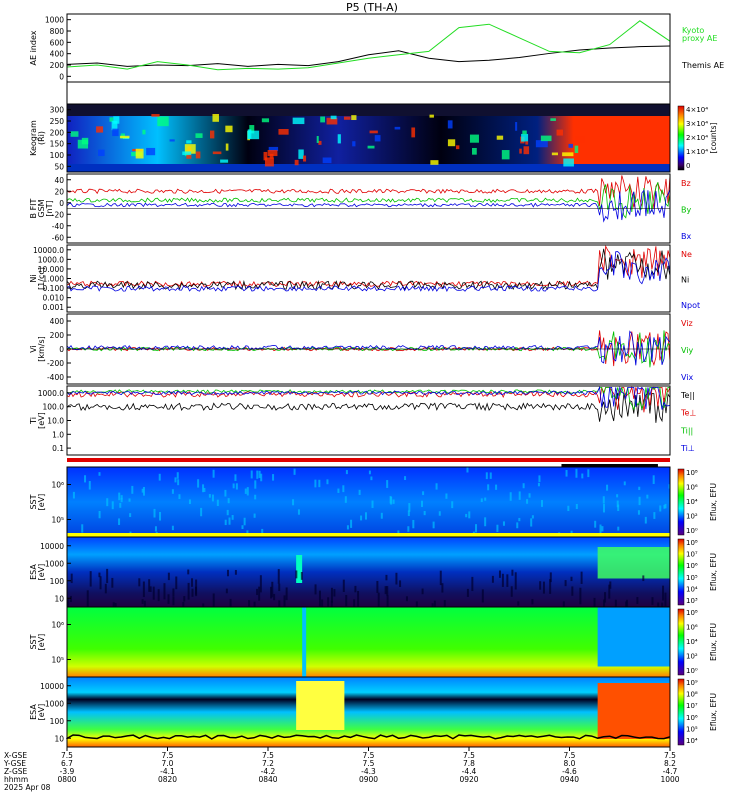 This screenshot has width=750, height=800. What do you see at coordinates (57, 54) in the screenshot?
I see `y-tick-label: 400` at bounding box center [57, 54].